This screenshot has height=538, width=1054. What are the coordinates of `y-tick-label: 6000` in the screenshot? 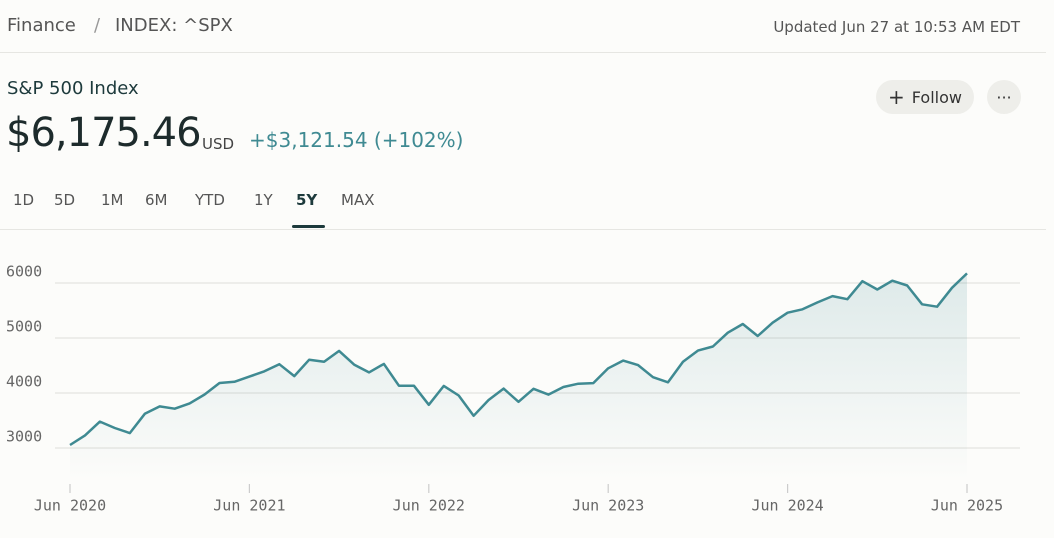 It's located at (24, 272).